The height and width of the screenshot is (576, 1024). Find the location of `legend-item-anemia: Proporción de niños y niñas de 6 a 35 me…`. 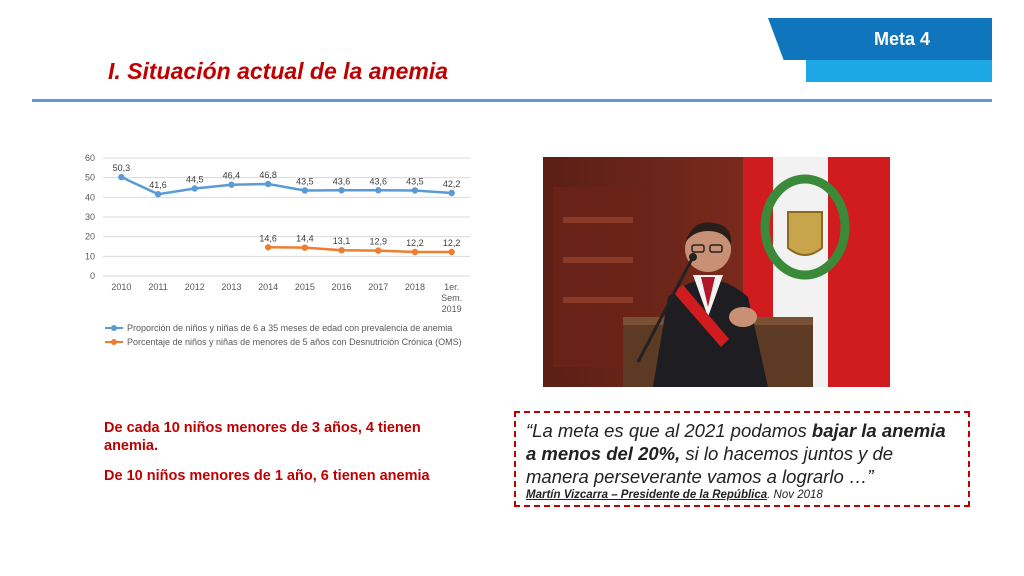

legend-item-anemia: Proporción de niños y niñas de 6 a 35 me… is located at coordinates (285, 328).